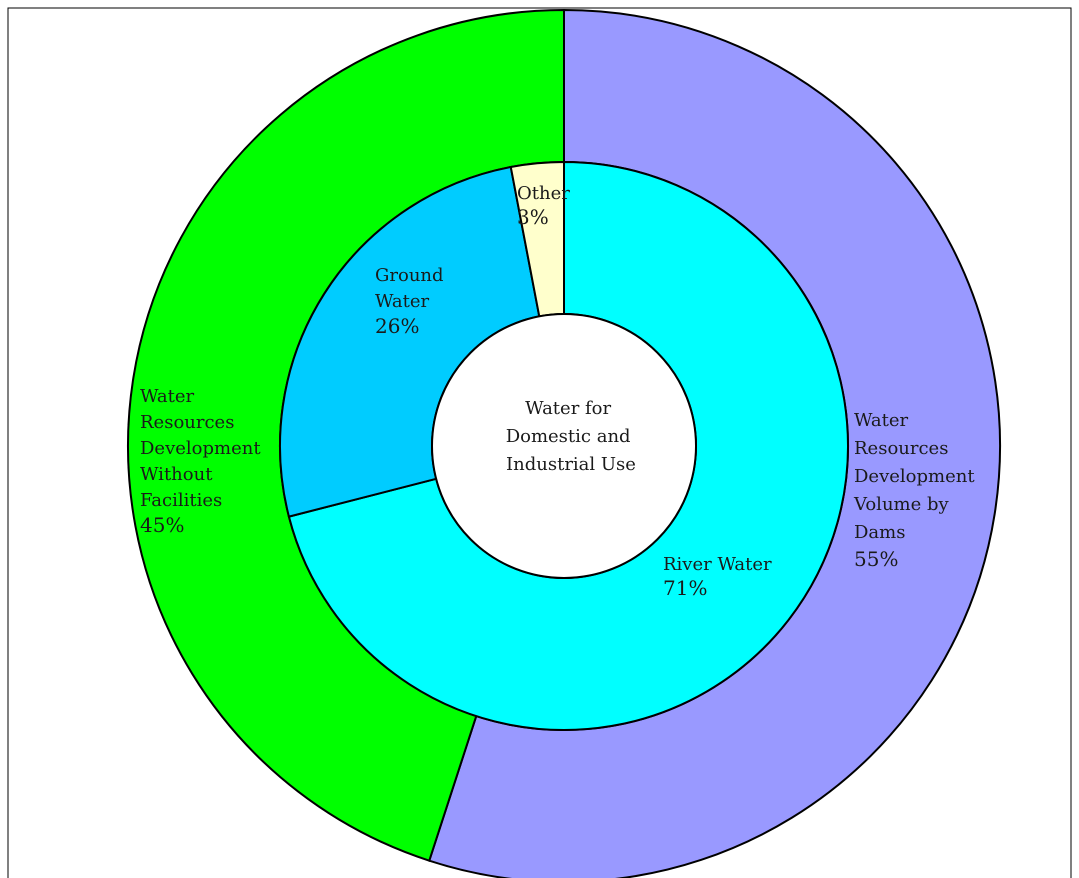 The width and height of the screenshot is (1079, 878). What do you see at coordinates (717, 564) in the screenshot?
I see `slice-label-line: River Water` at bounding box center [717, 564].